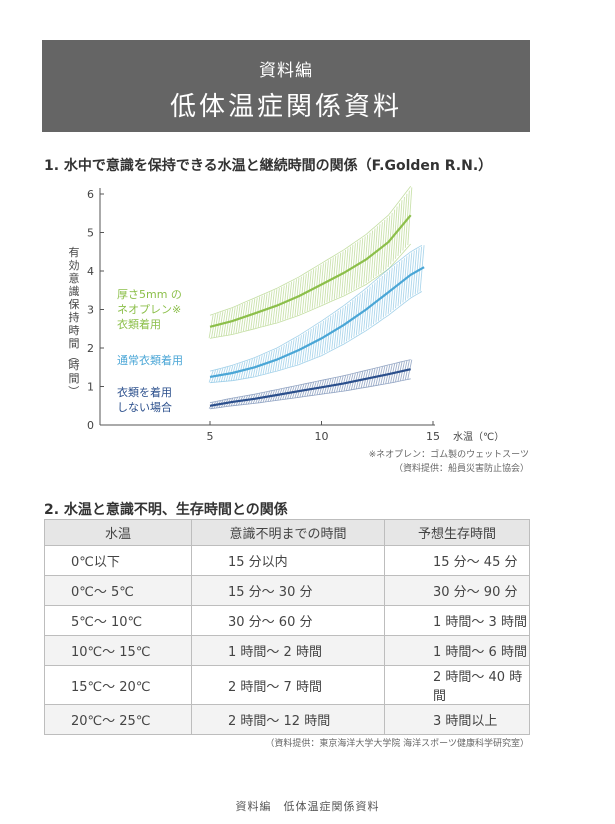 The width and height of the screenshot is (615, 824). Describe the element at coordinates (322, 436) in the screenshot. I see `x-tick-label: 10` at that location.